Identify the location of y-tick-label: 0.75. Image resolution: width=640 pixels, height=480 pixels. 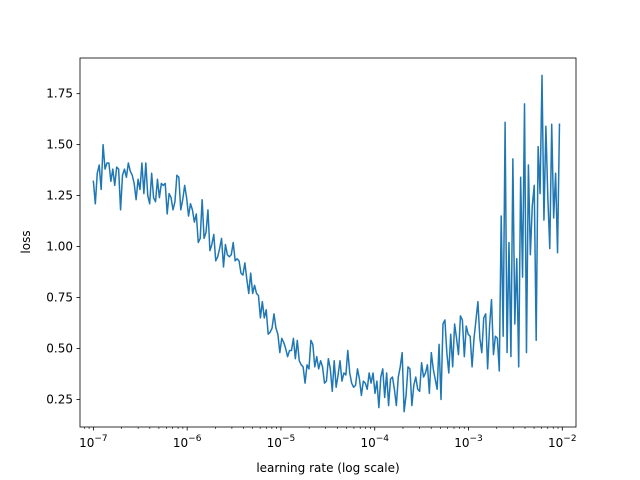
(59, 298).